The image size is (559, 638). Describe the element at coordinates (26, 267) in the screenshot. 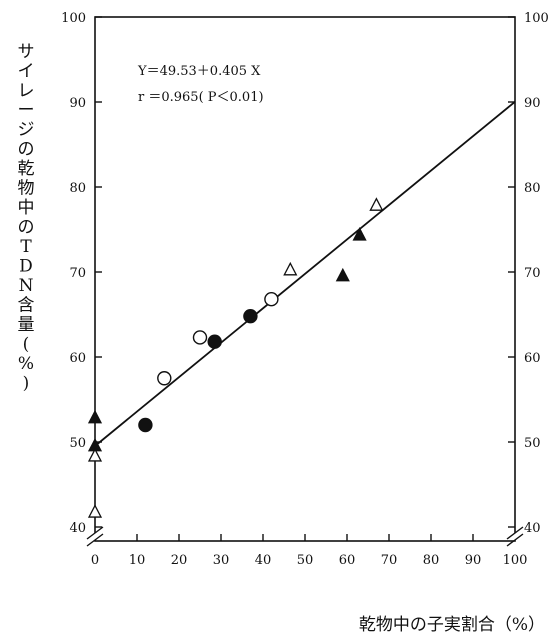

I see `y-axis-title-char: D` at that location.